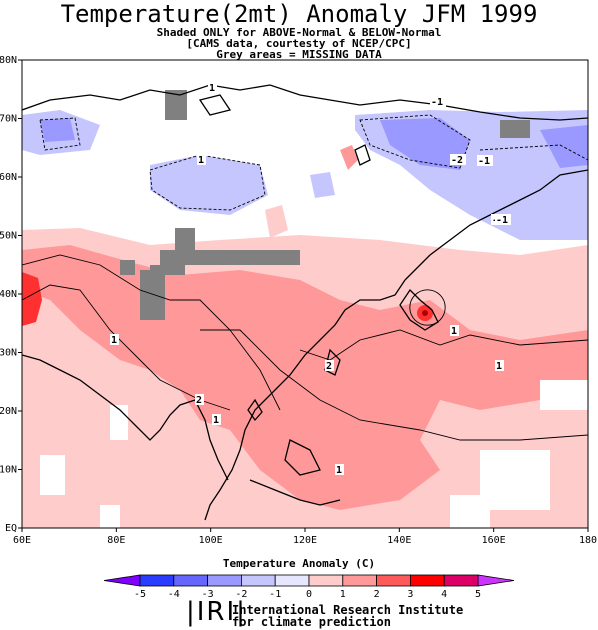  I want to click on lon-tick-label: 120E, so click(305, 540).